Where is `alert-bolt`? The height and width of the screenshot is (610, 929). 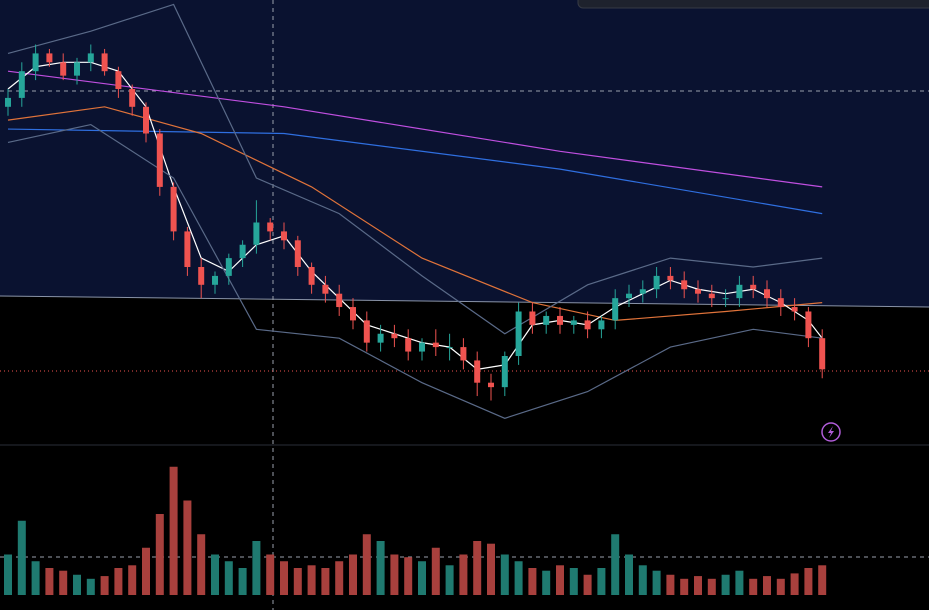
alert-bolt is located at coordinates (831, 432).